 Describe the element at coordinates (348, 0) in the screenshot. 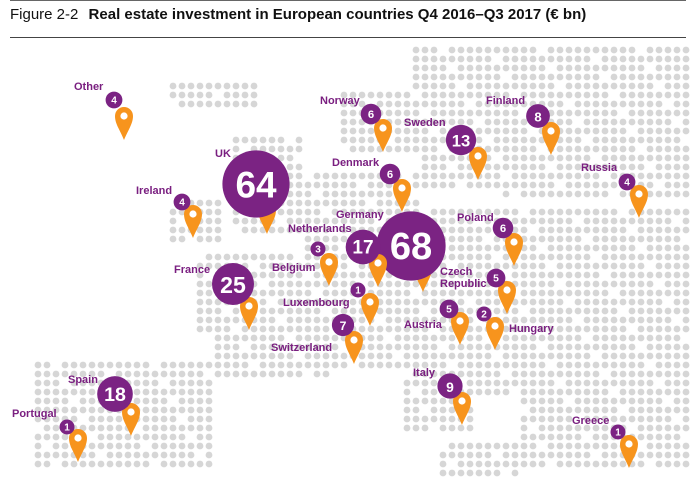

I see `top-rule` at that location.